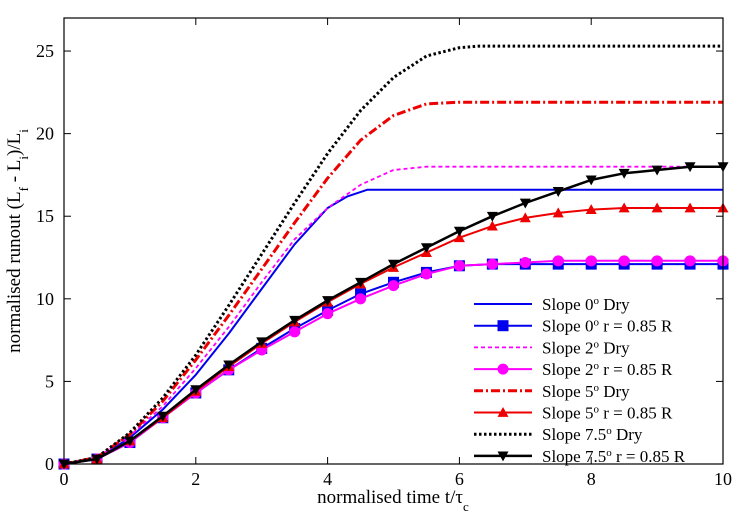 This screenshot has width=750, height=525. I want to click on y-tick-label: 10, so click(45, 299).